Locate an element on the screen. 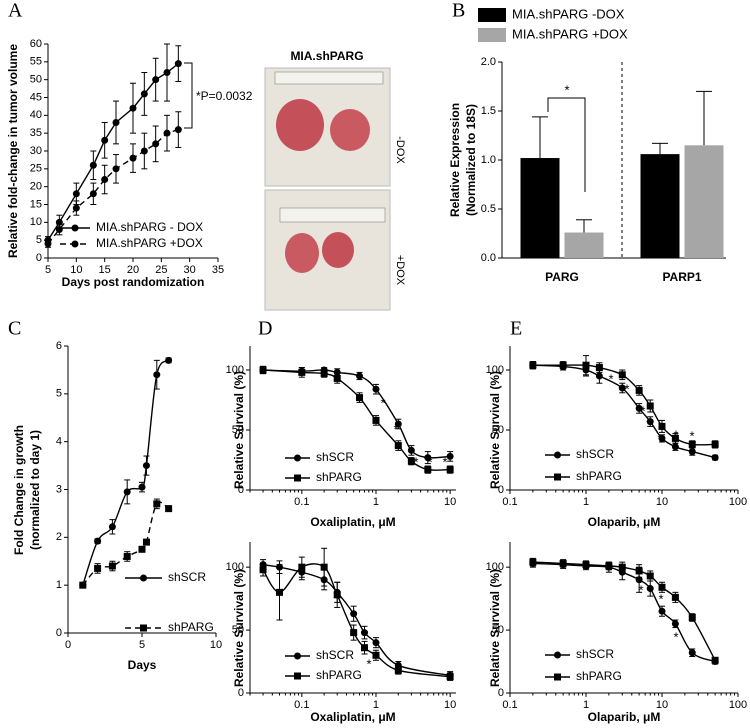 The width and height of the screenshot is (750, 728). y-tick-label: 45 is located at coordinates (36, 97).